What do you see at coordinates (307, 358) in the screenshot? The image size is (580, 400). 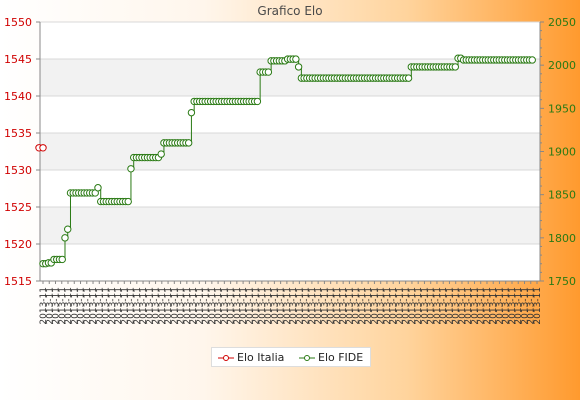 I see `legend-swatch-elo-fide` at bounding box center [307, 358].